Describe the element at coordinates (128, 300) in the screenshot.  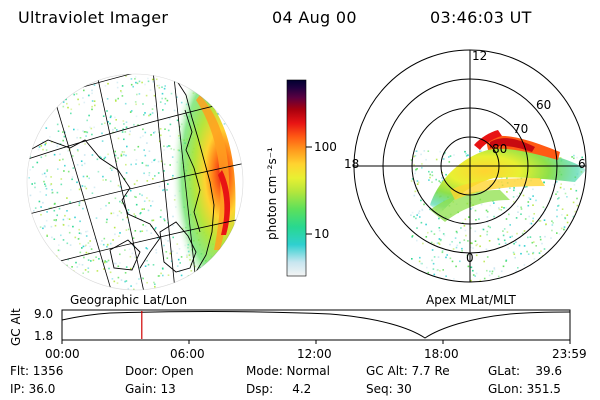
I see `geographic-panel-label: Geographic Lat/Lon` at that location.